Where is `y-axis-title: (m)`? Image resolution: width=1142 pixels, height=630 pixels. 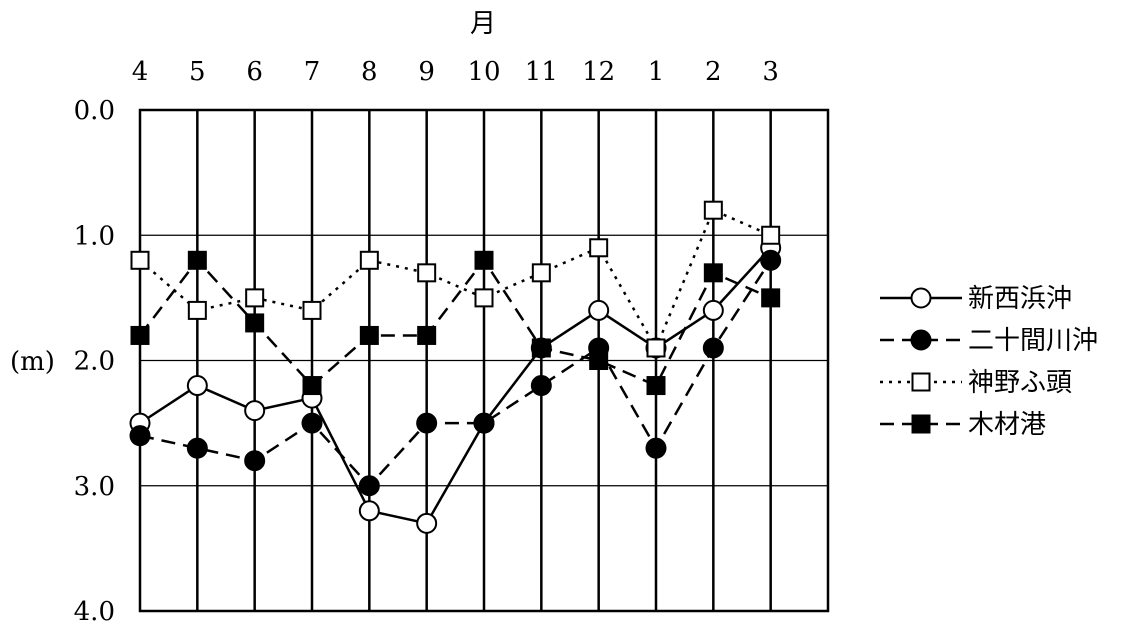
y-axis-title: (m) is located at coordinates (32, 362).